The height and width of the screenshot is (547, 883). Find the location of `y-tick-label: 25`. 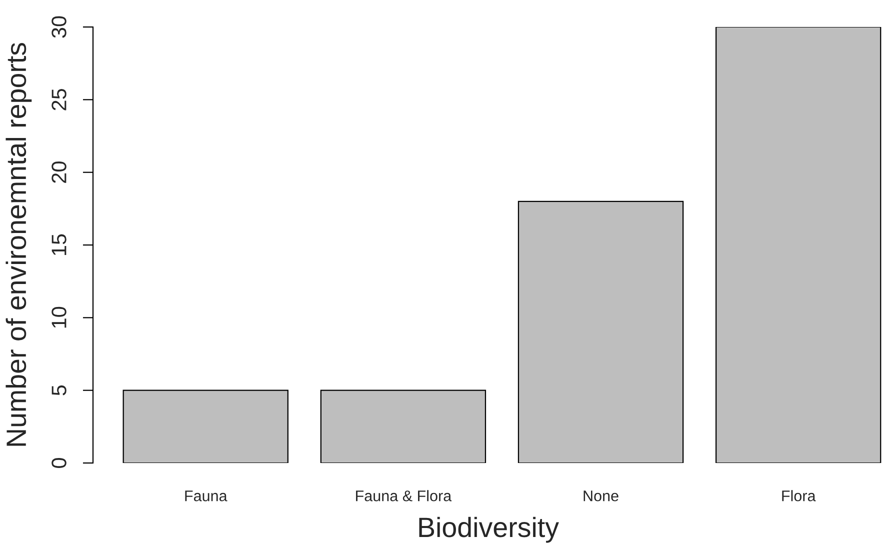

y-tick-label: 25 is located at coordinates (59, 99).